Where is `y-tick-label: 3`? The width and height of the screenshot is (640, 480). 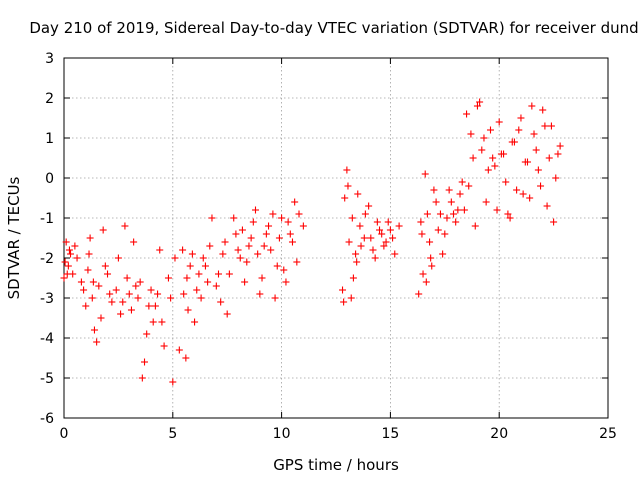
y-tick-label: 3 is located at coordinates (49, 59).